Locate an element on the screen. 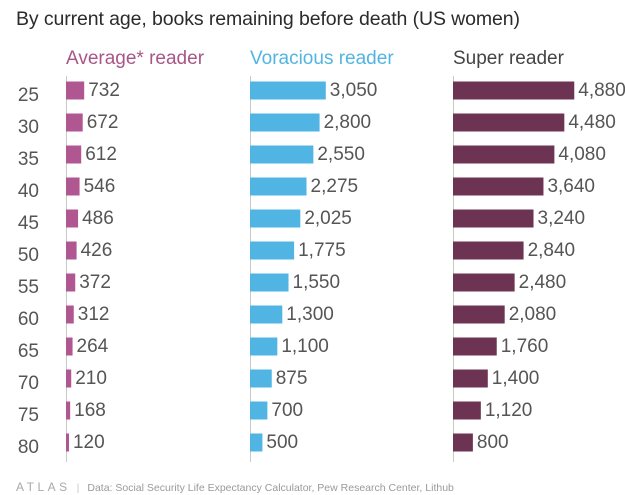 This screenshot has width=625, height=495. value-label-super-reader-80: 800 is located at coordinates (493, 442).